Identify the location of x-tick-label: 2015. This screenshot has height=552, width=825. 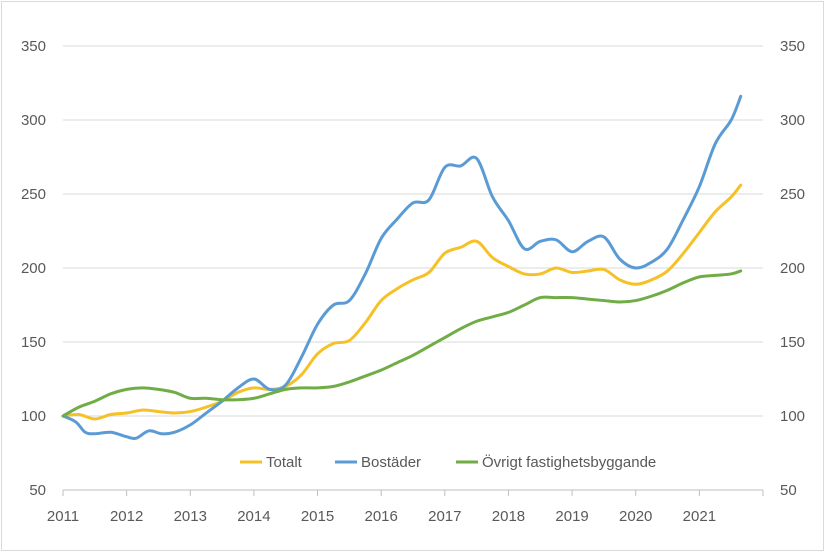
(317, 516).